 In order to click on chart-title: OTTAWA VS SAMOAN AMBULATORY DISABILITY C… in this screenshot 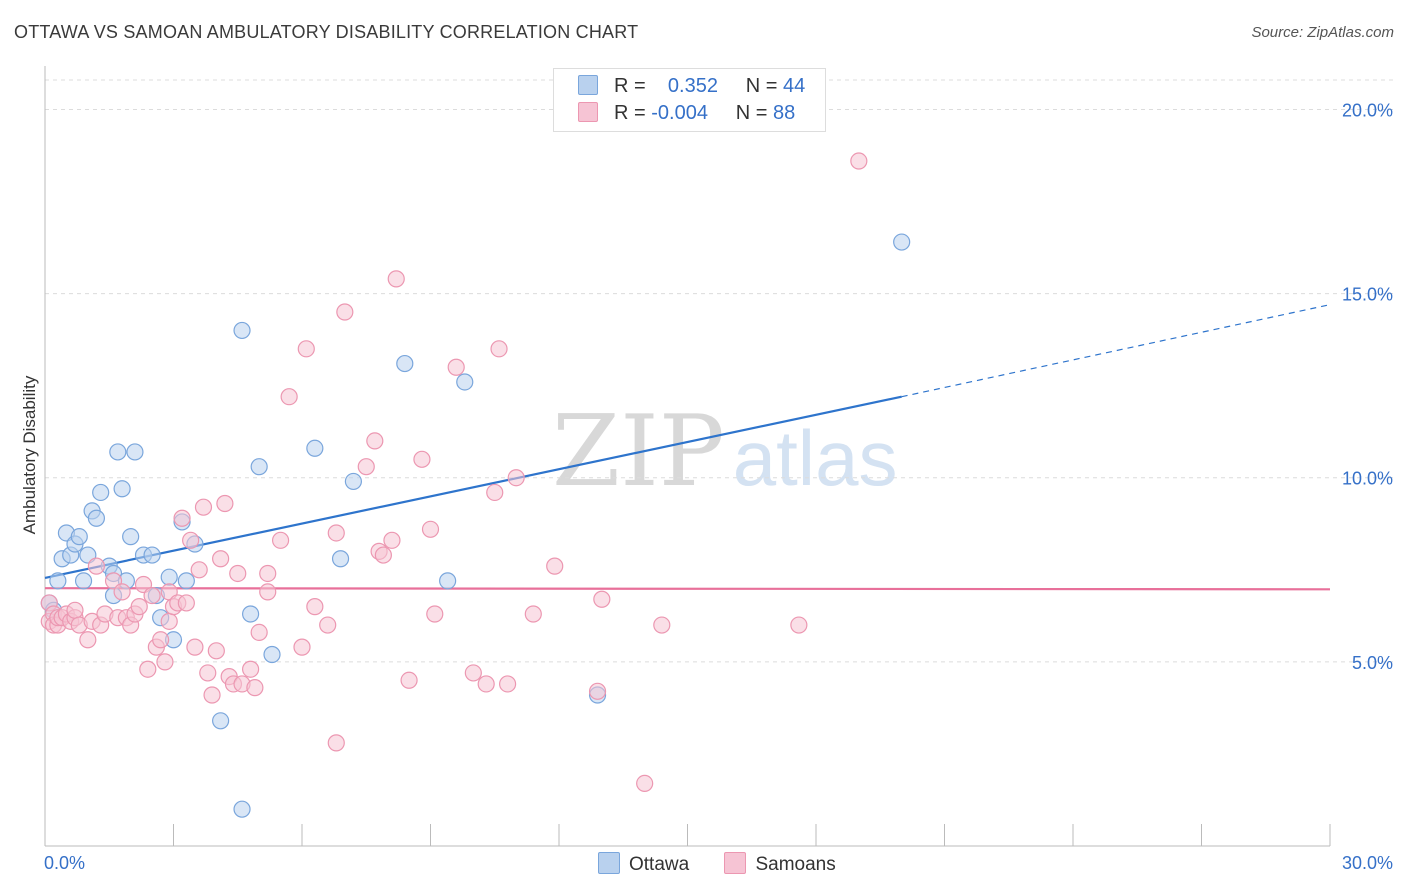, I will do `click(326, 32)`.